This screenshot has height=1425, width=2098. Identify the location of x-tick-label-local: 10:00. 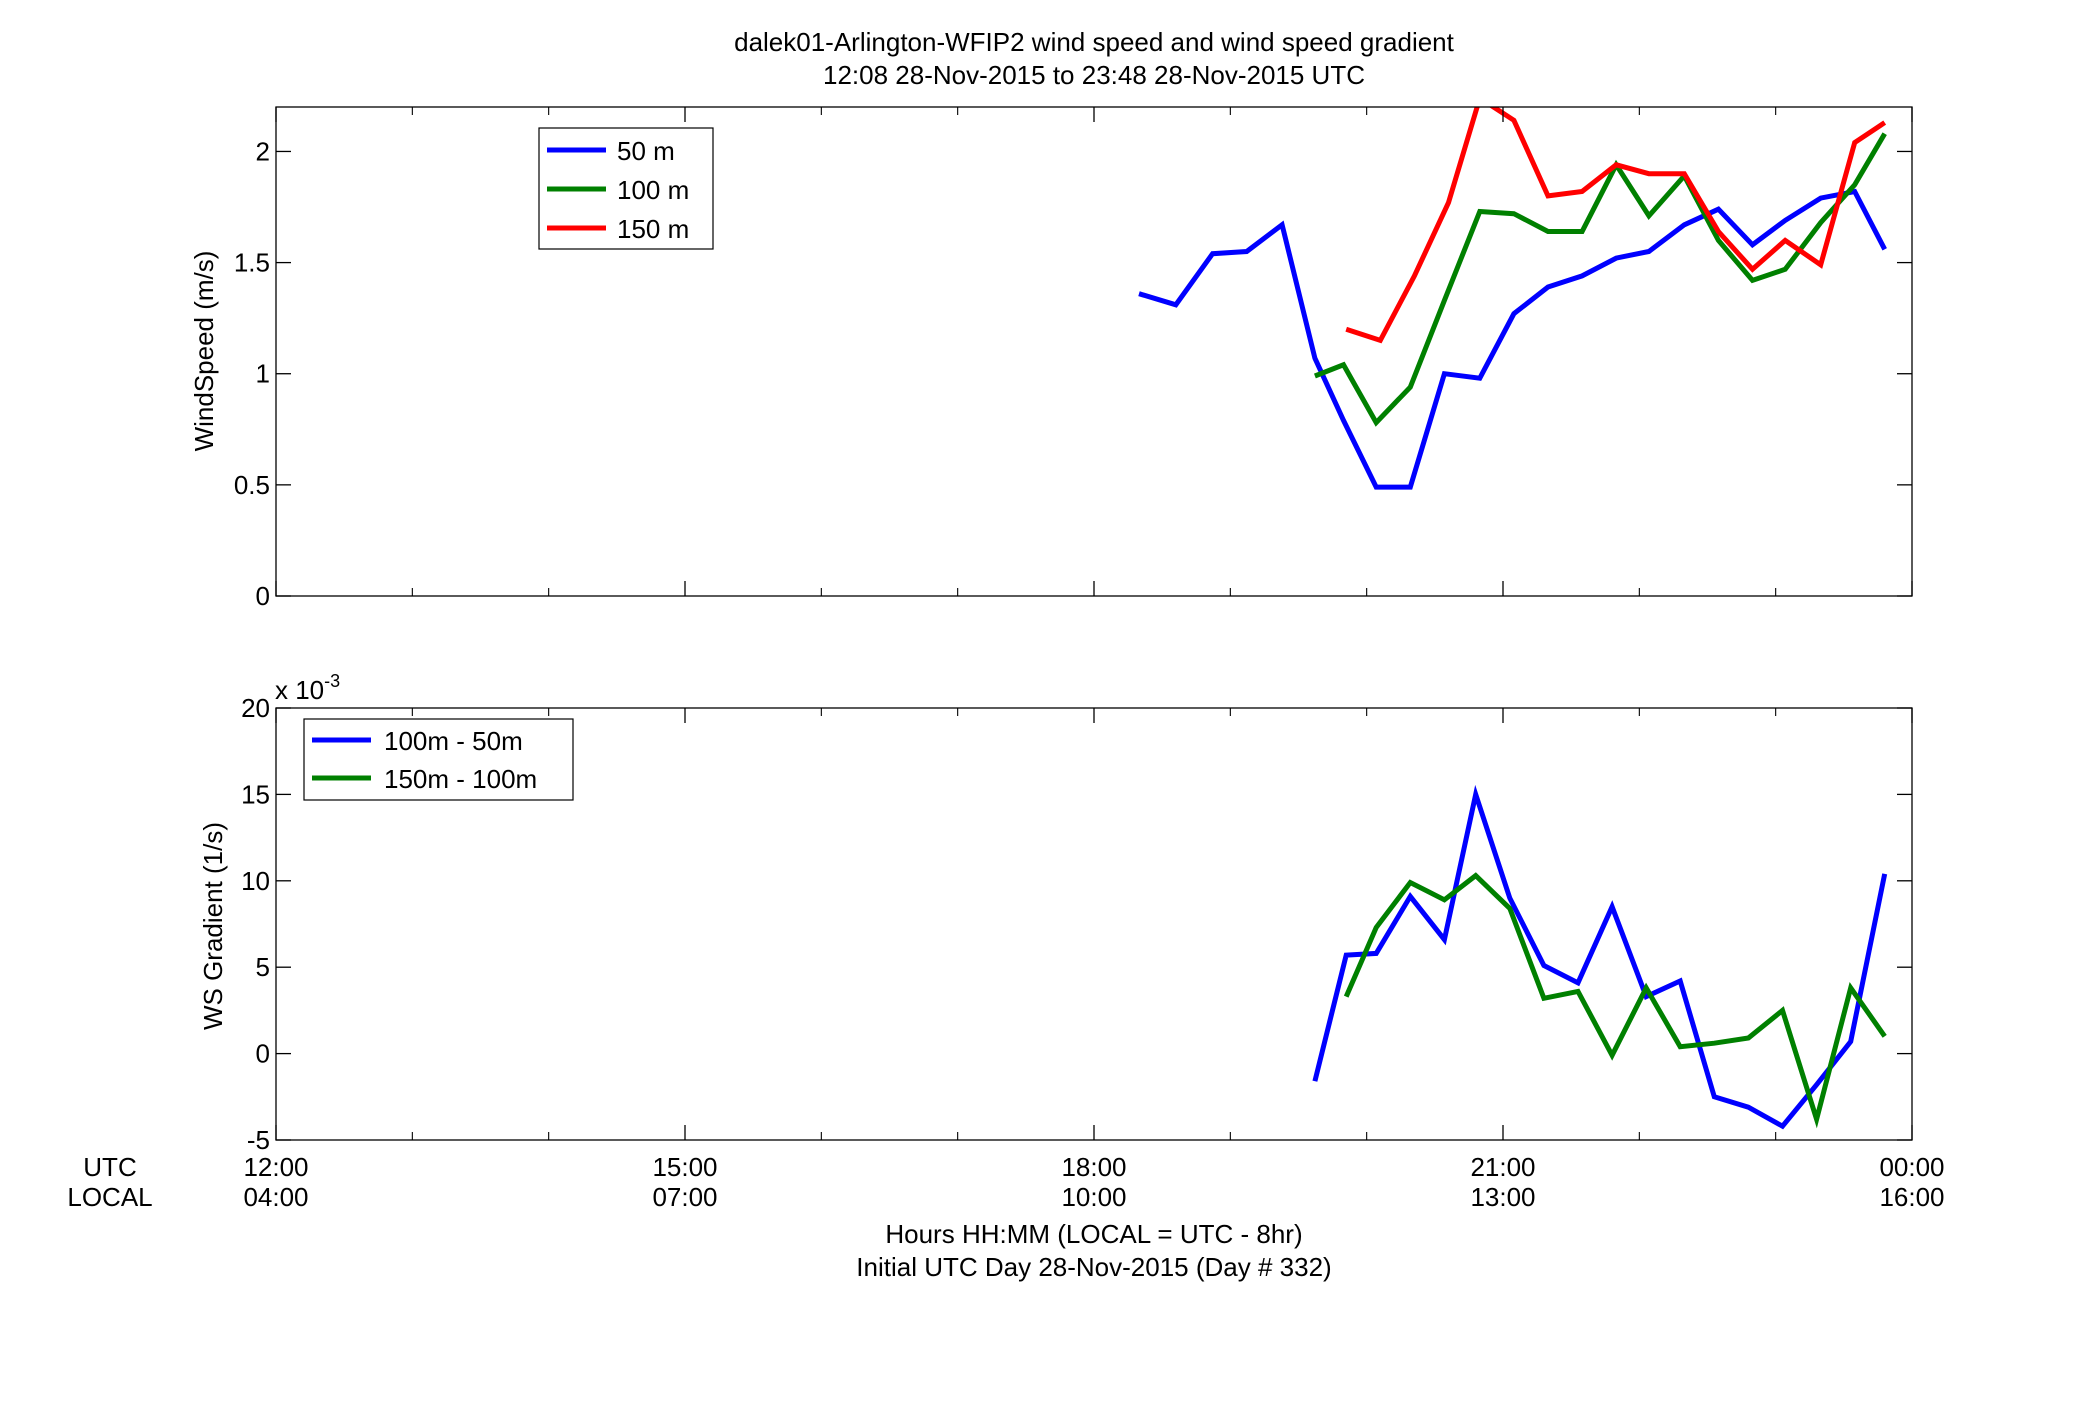
(1093, 1197).